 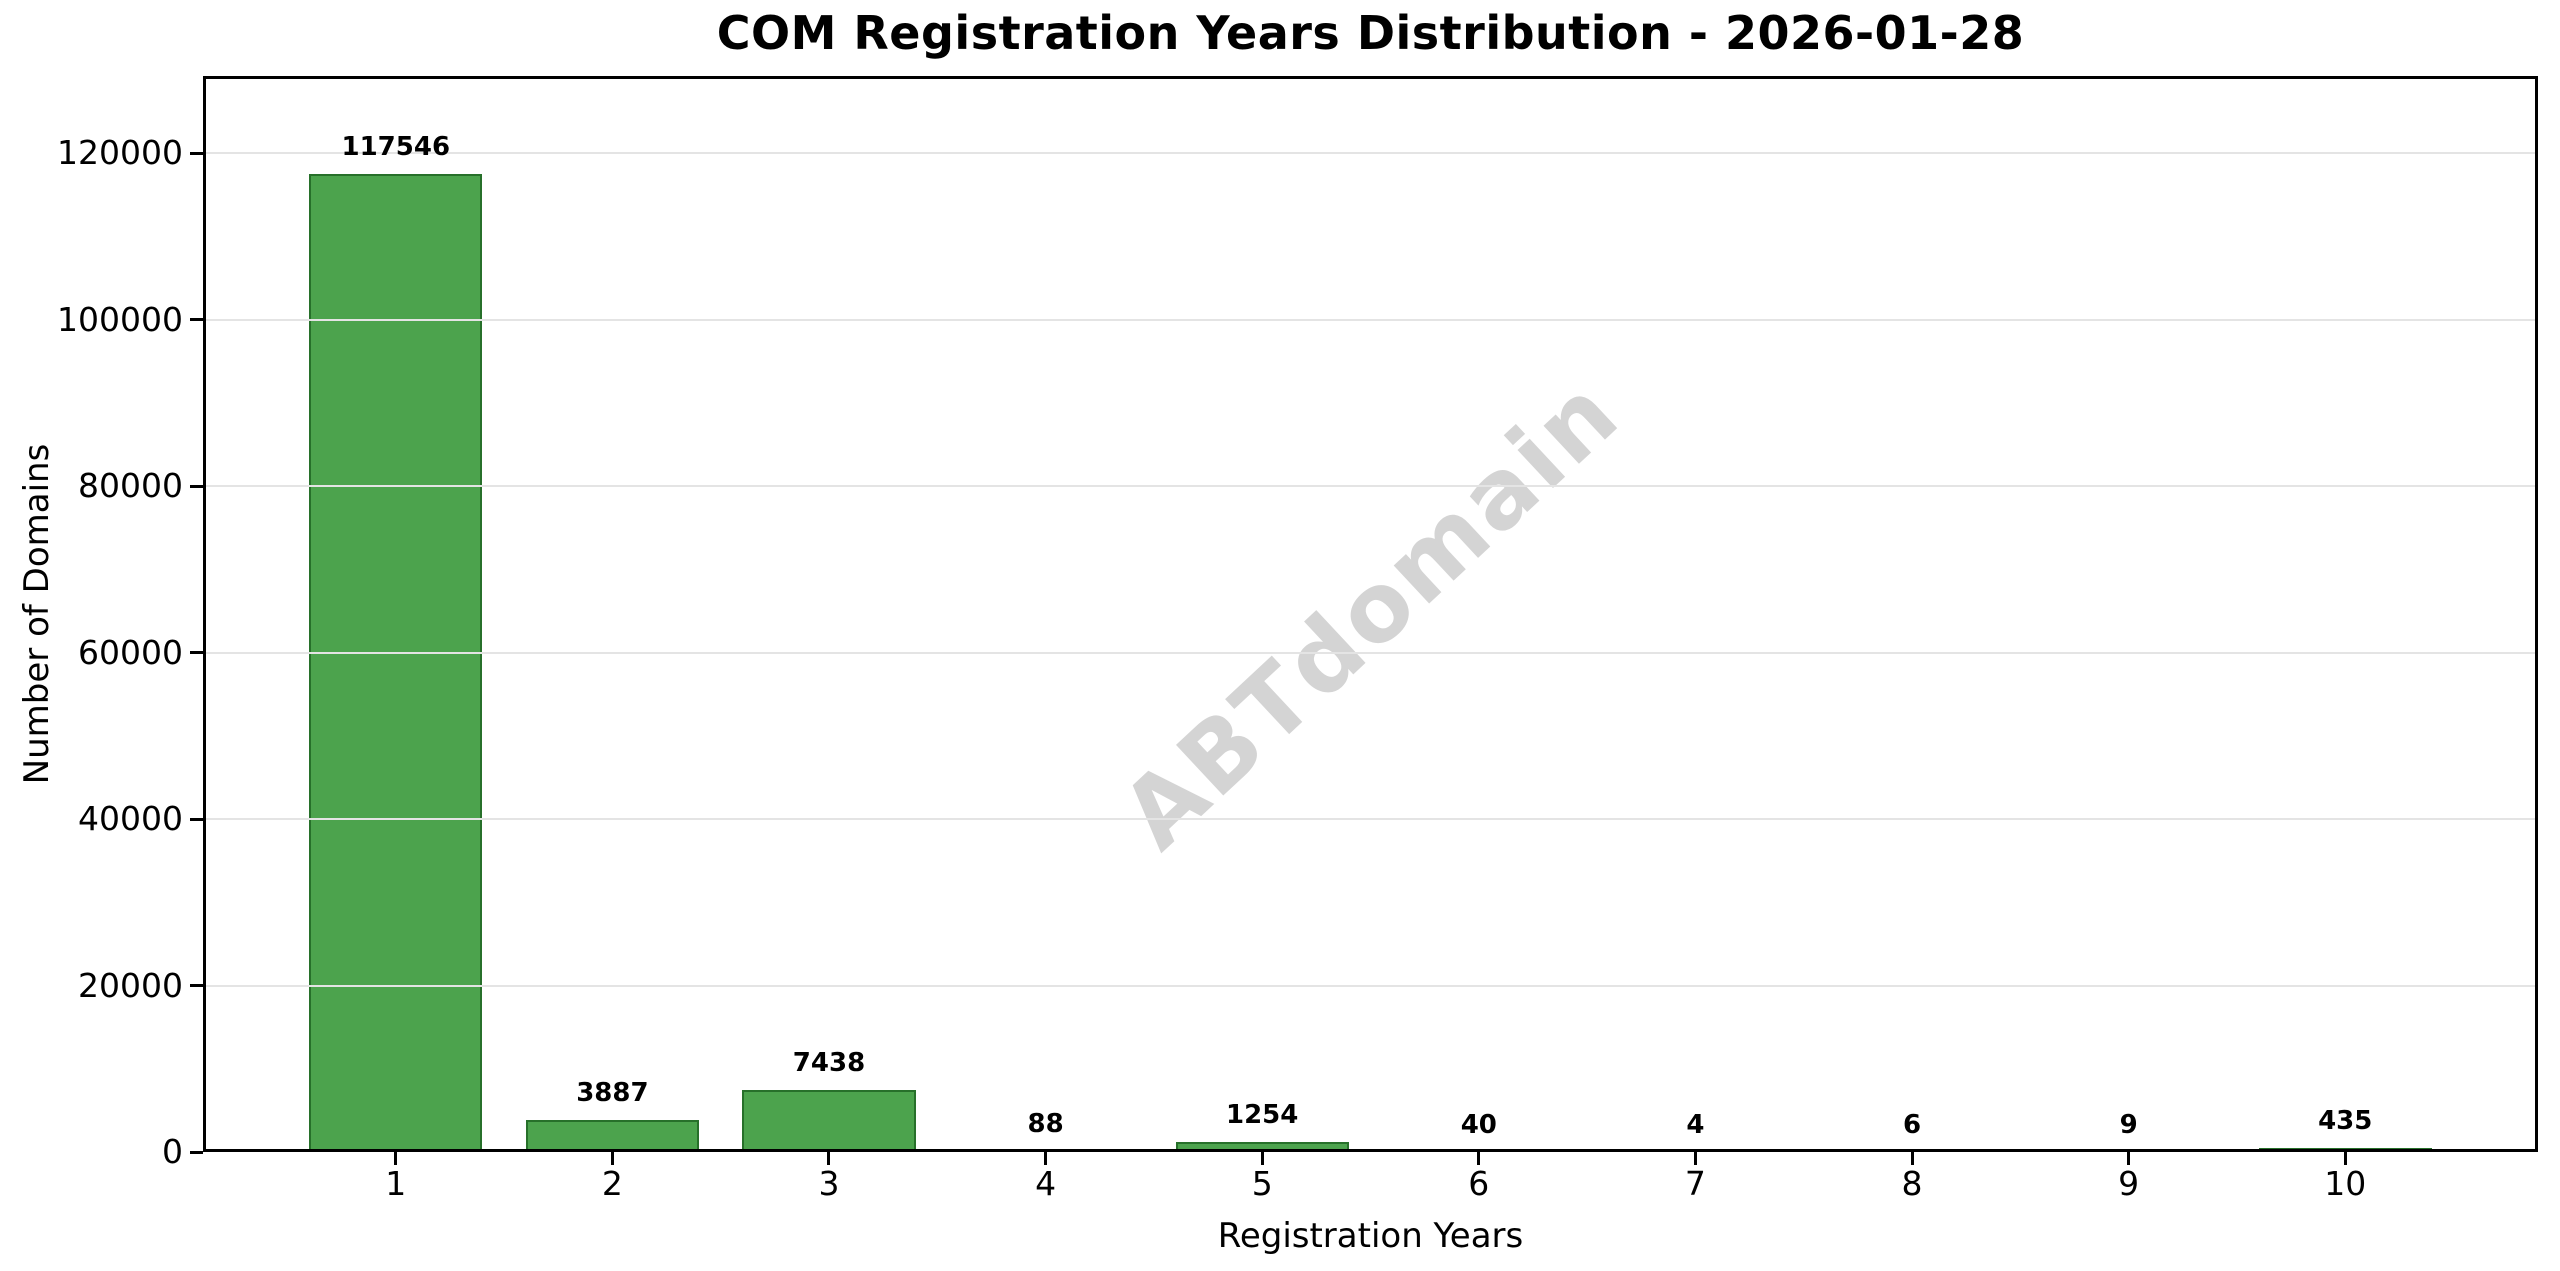 What do you see at coordinates (130, 819) in the screenshot?
I see `y-tick-label: 40000` at bounding box center [130, 819].